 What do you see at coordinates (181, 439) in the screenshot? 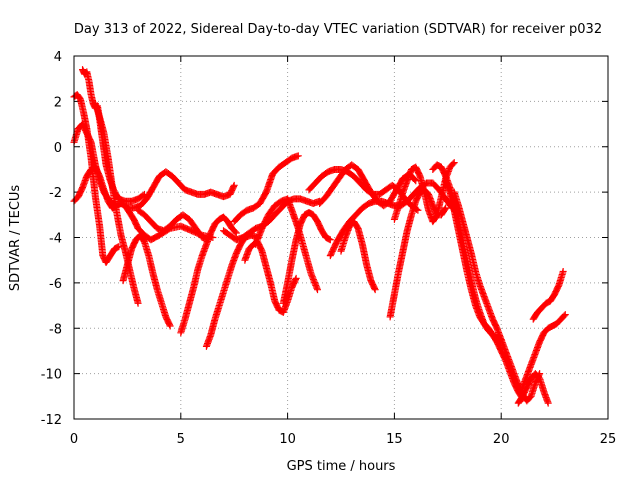
I see `x-tick-label: 5` at bounding box center [181, 439].